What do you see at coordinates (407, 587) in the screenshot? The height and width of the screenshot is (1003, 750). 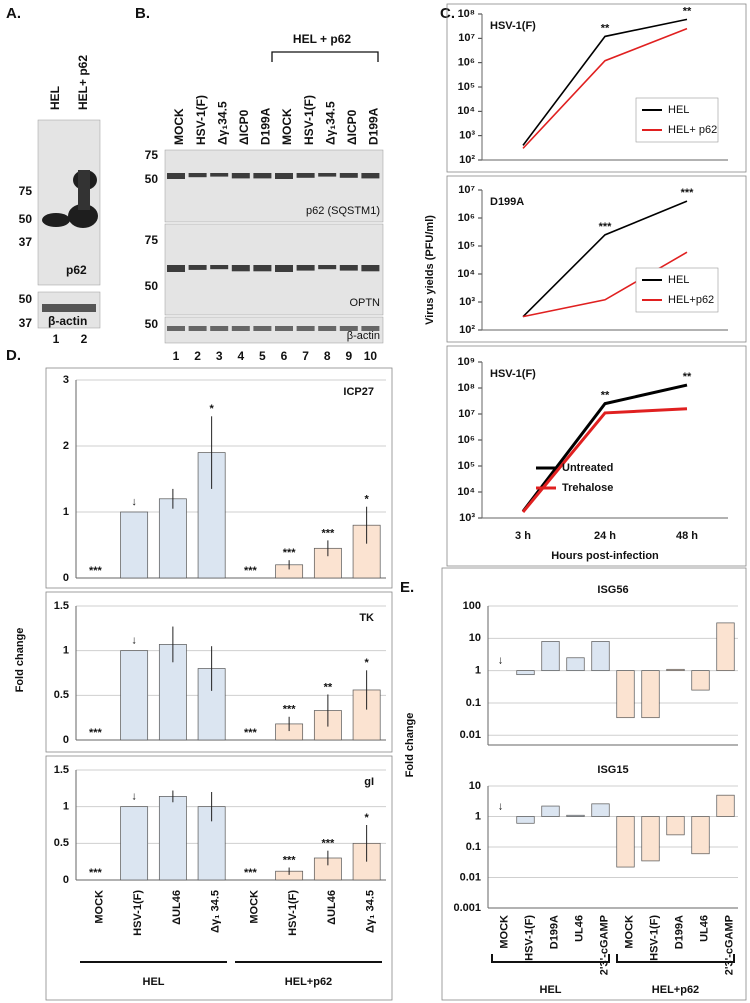 I see `panel-label: E.` at bounding box center [407, 587].